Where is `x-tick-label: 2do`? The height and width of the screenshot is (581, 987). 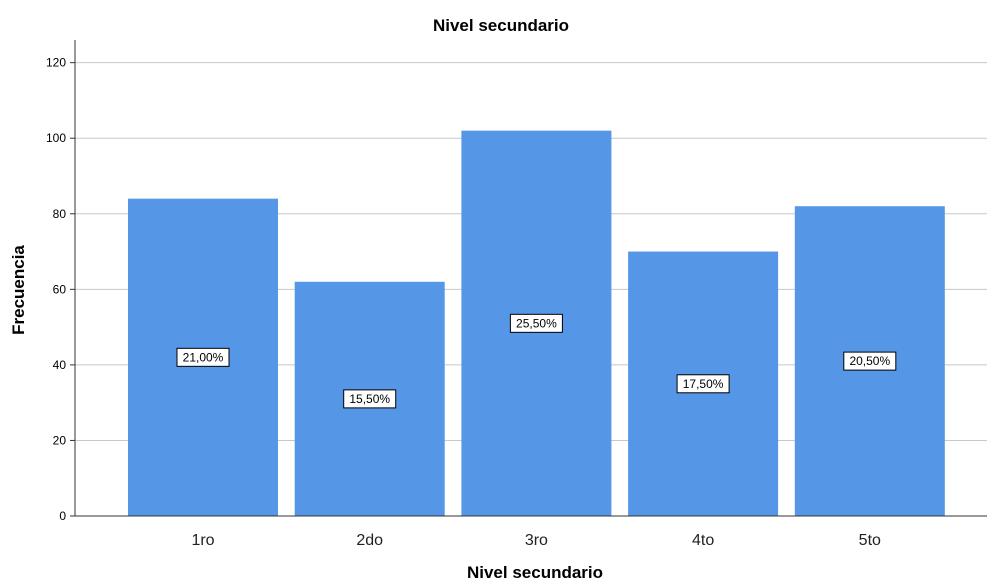
x-tick-label: 2do is located at coordinates (369, 540).